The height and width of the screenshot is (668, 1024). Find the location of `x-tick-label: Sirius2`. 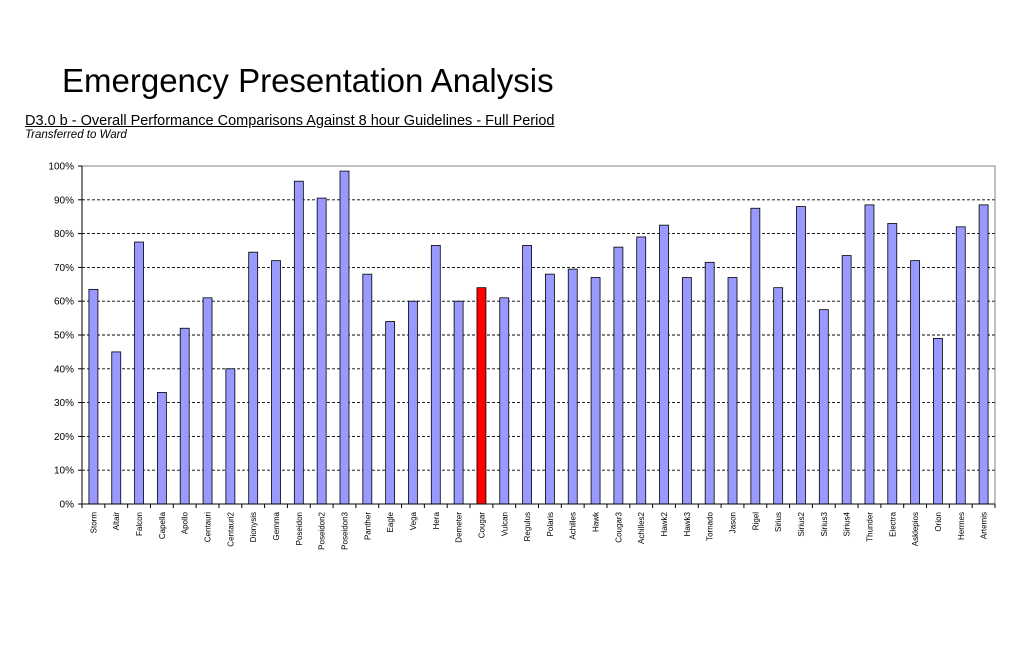

x-tick-label: Sirius2 is located at coordinates (801, 523).